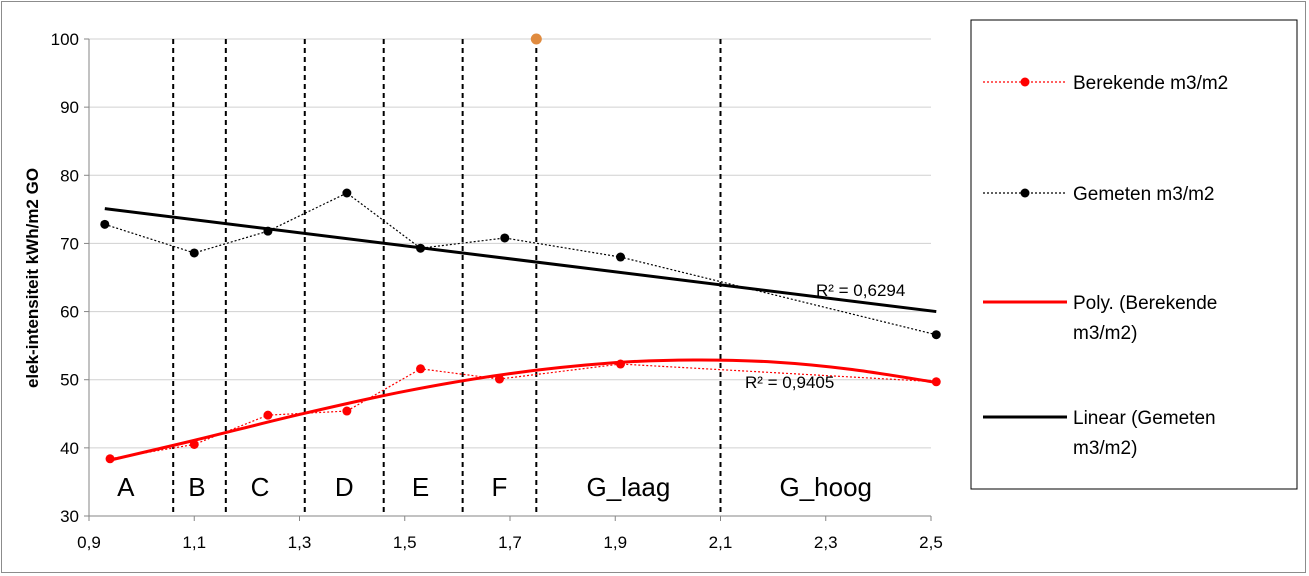 The image size is (1309, 576). What do you see at coordinates (500, 487) in the screenshot?
I see `band-label: F` at bounding box center [500, 487].